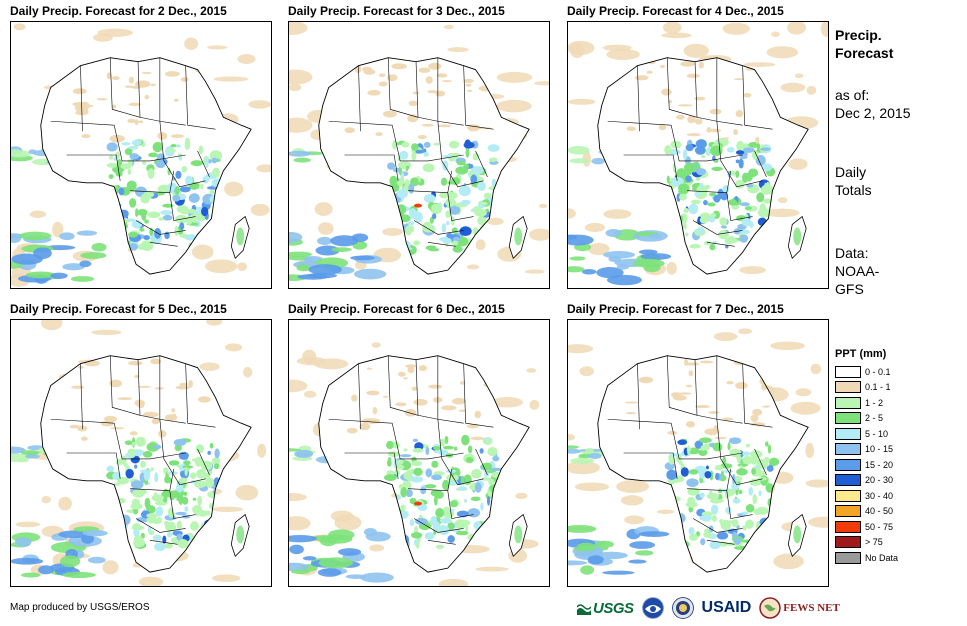 Image resolution: width=967 pixels, height=626 pixels. I want to click on panel-title: Daily Precip. Forecast for 5 Dec., 2015, so click(118, 309).